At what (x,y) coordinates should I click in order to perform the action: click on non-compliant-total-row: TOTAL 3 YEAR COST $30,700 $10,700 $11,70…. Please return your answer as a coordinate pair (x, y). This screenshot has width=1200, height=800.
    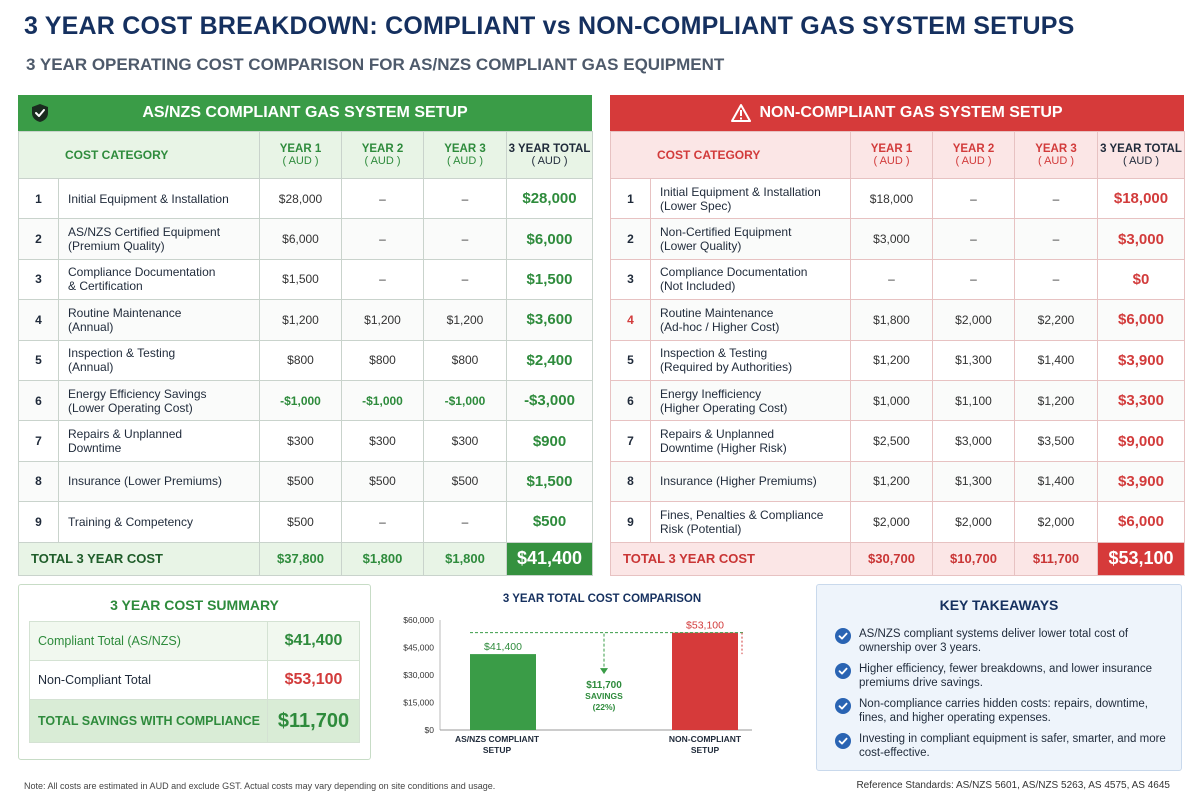
    Looking at the image, I should click on (897, 558).